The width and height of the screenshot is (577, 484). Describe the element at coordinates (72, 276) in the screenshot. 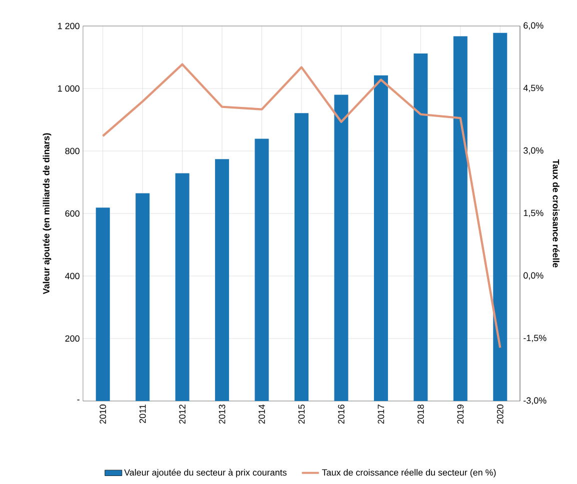

I see `y-tick-label: 400` at that location.